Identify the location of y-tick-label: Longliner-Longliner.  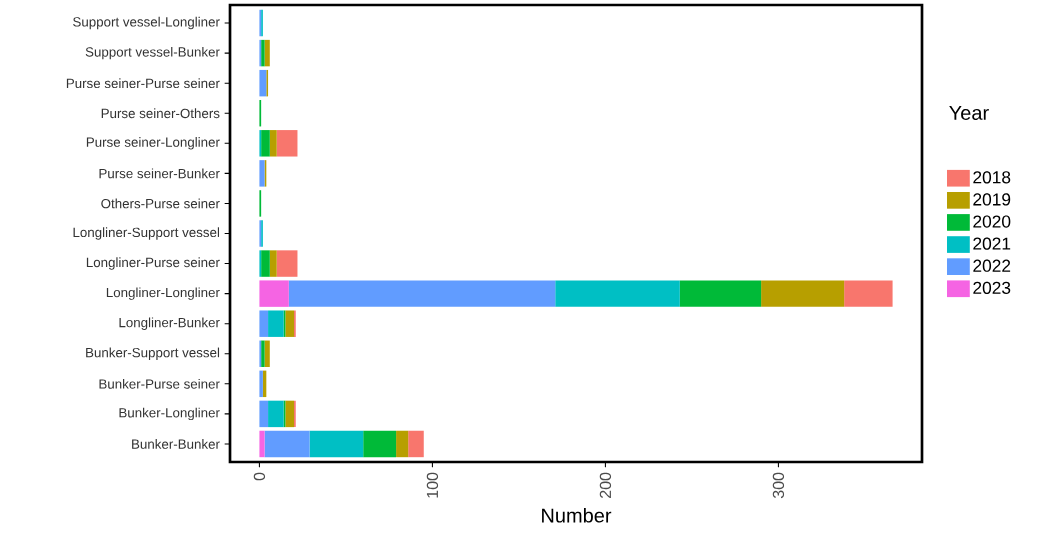
(163, 293).